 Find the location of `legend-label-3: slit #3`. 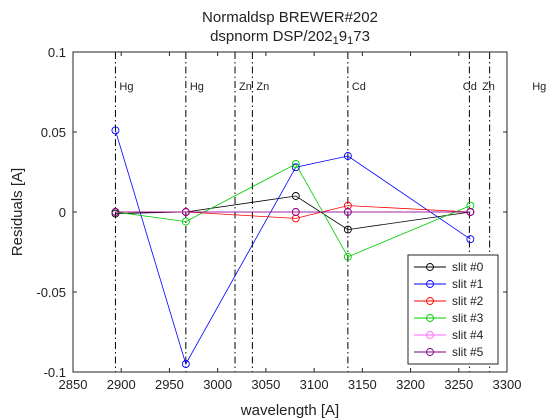

legend-label-3: slit #3 is located at coordinates (468, 318).